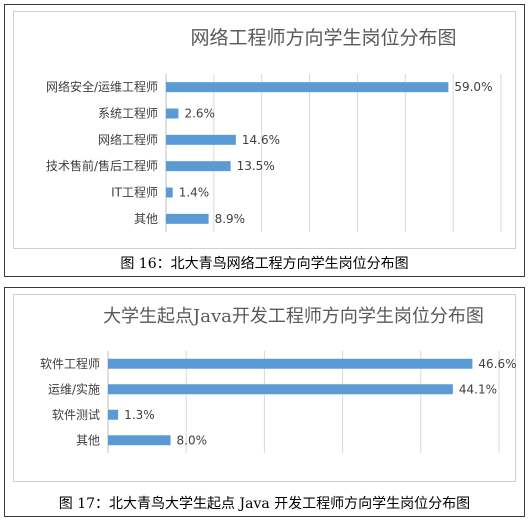  Describe the element at coordinates (74, 388) in the screenshot. I see `category-label: 运维/实施` at that location.